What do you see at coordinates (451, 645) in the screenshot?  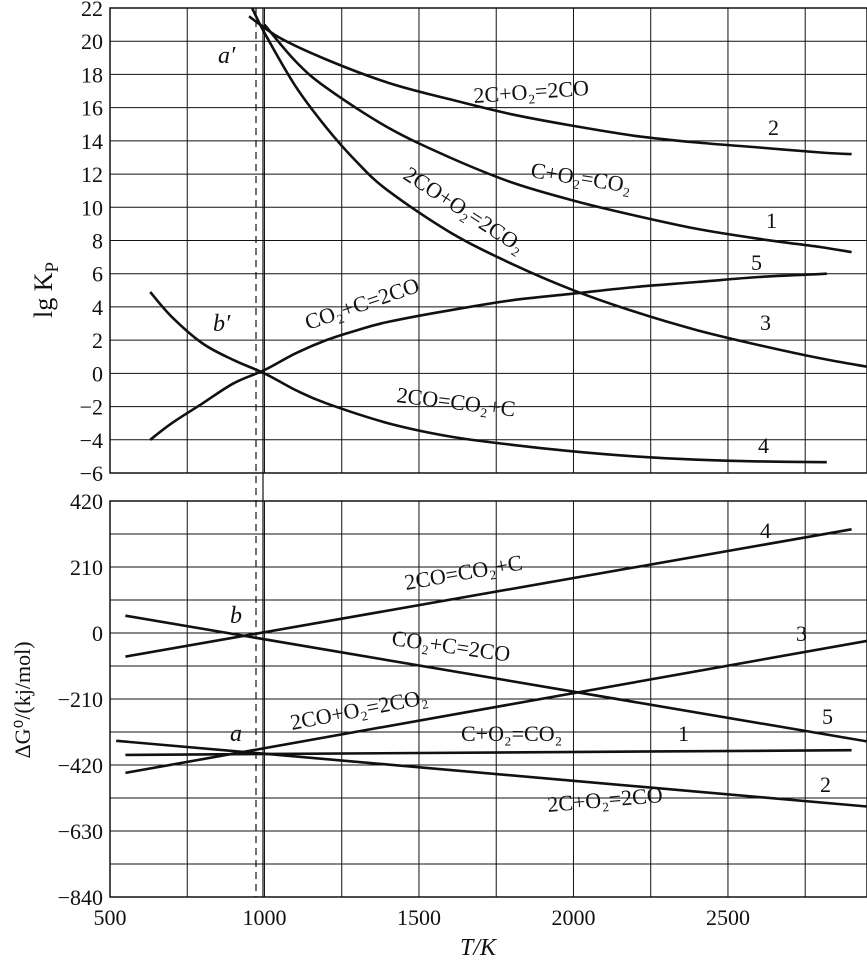 I see `bottom-label-co2-c: CO₂+C=2CO` at bounding box center [451, 645].